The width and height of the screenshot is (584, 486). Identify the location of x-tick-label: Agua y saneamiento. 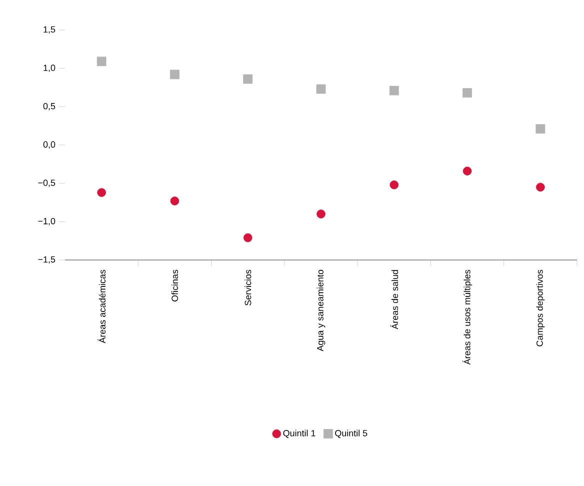
(321, 311).